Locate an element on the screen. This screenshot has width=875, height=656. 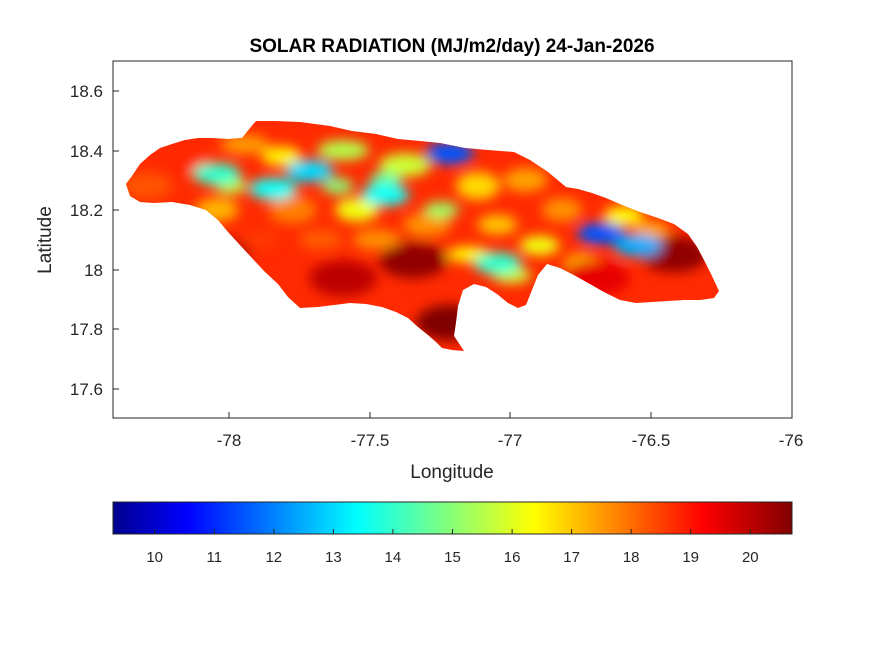
x-tick-label: -77 is located at coordinates (510, 440).